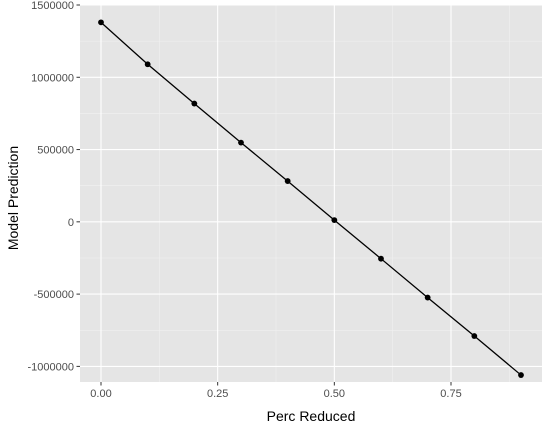 The image size is (549, 431). I want to click on y-tick-label: -500000, so click(54, 295).